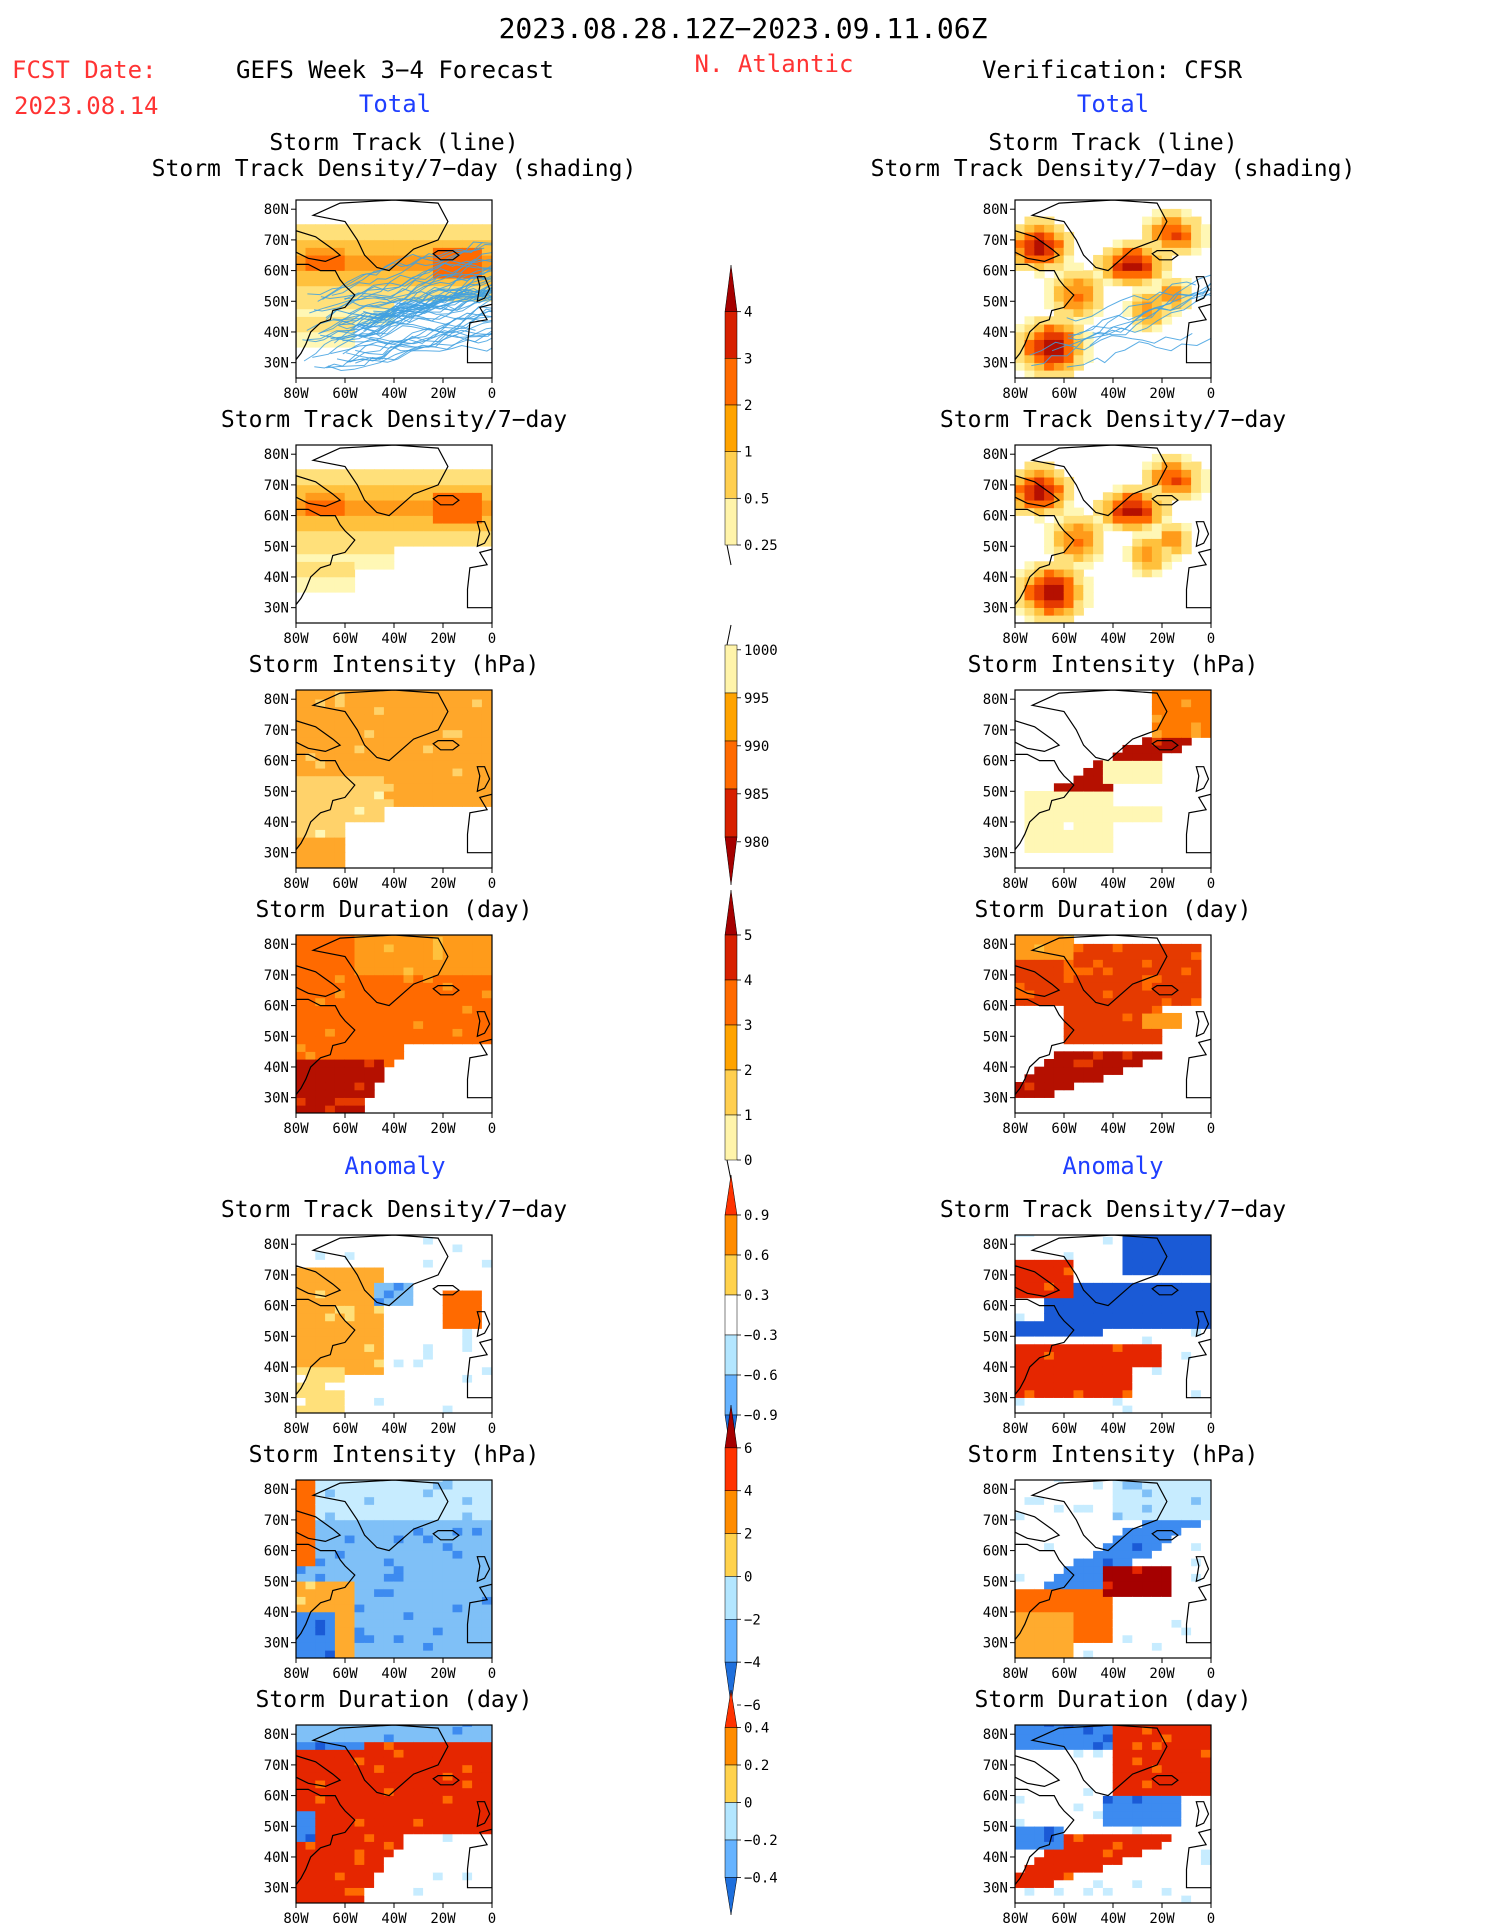 The image size is (1487, 1925). Describe the element at coordinates (1139, 316) in the screenshot. I see `storm-track-line` at that location.